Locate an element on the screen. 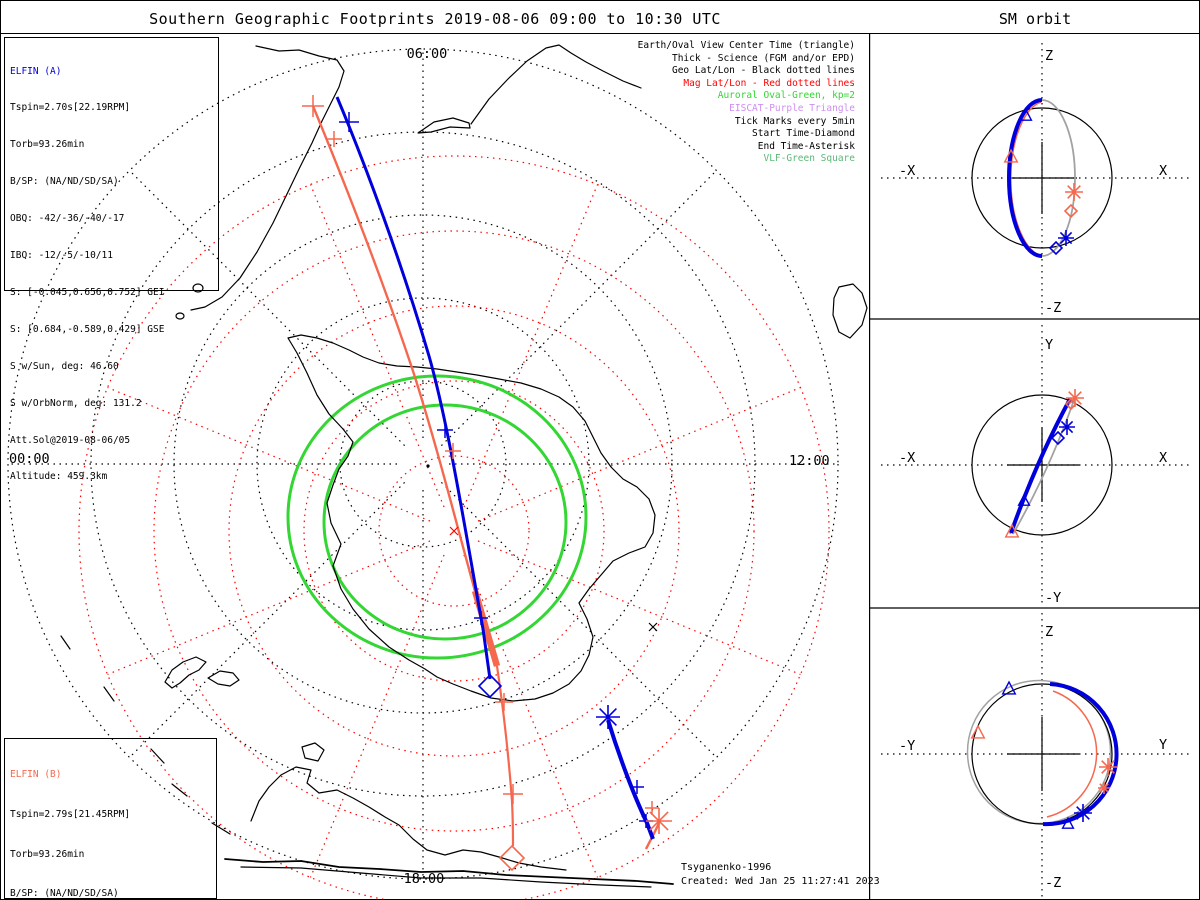 The height and width of the screenshot is (900, 1200). station-x-marker is located at coordinates (653, 627).